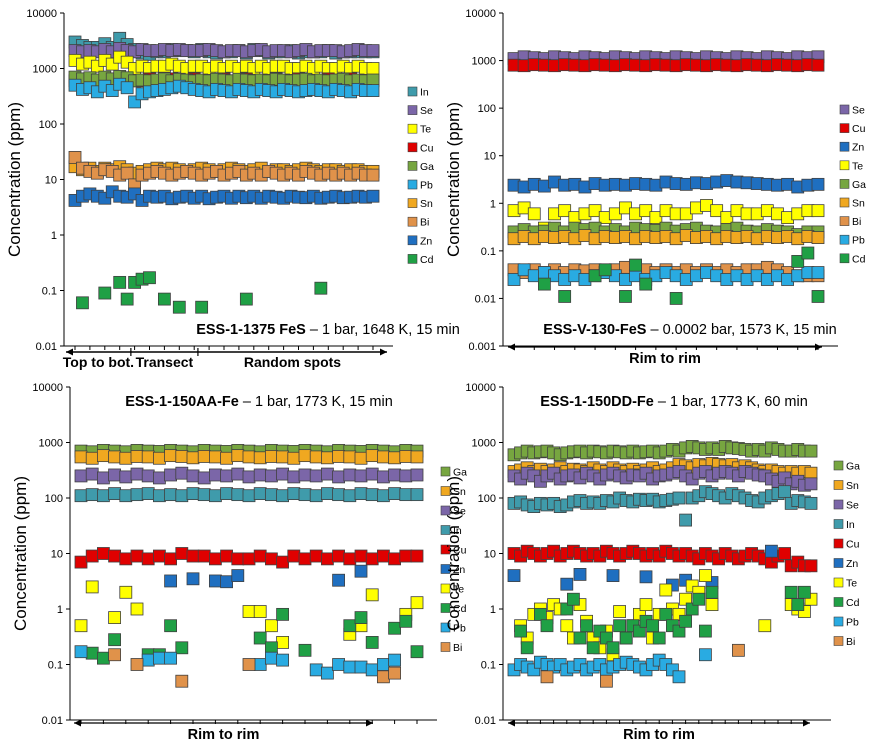 Image resolution: width=890 pixels, height=747 pixels. I want to click on series-cd, so click(202, 292).